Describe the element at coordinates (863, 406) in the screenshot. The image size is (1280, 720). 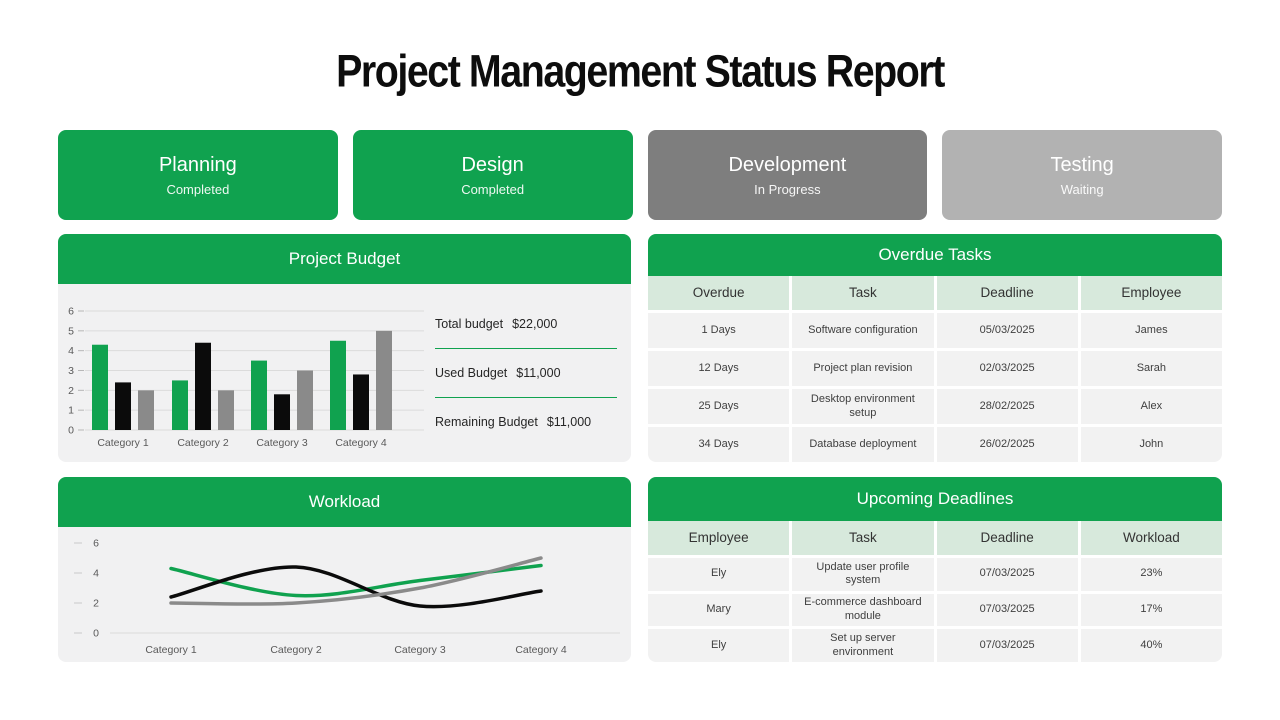
I see `table-cell: Desktop environment setup` at that location.